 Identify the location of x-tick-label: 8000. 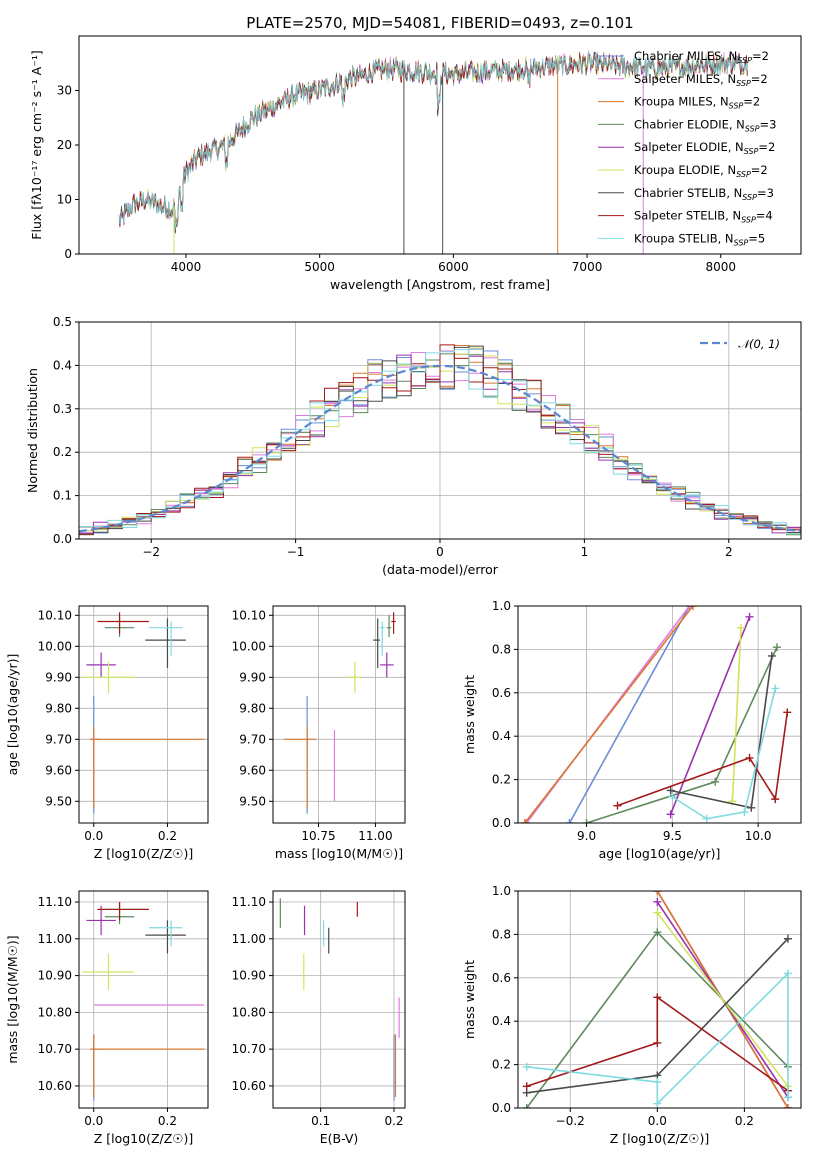
(721, 267).